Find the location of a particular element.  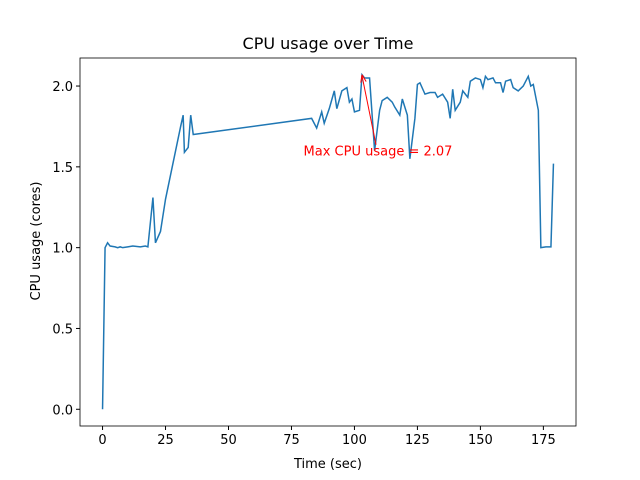

x-tick-label: 25 is located at coordinates (165, 440).